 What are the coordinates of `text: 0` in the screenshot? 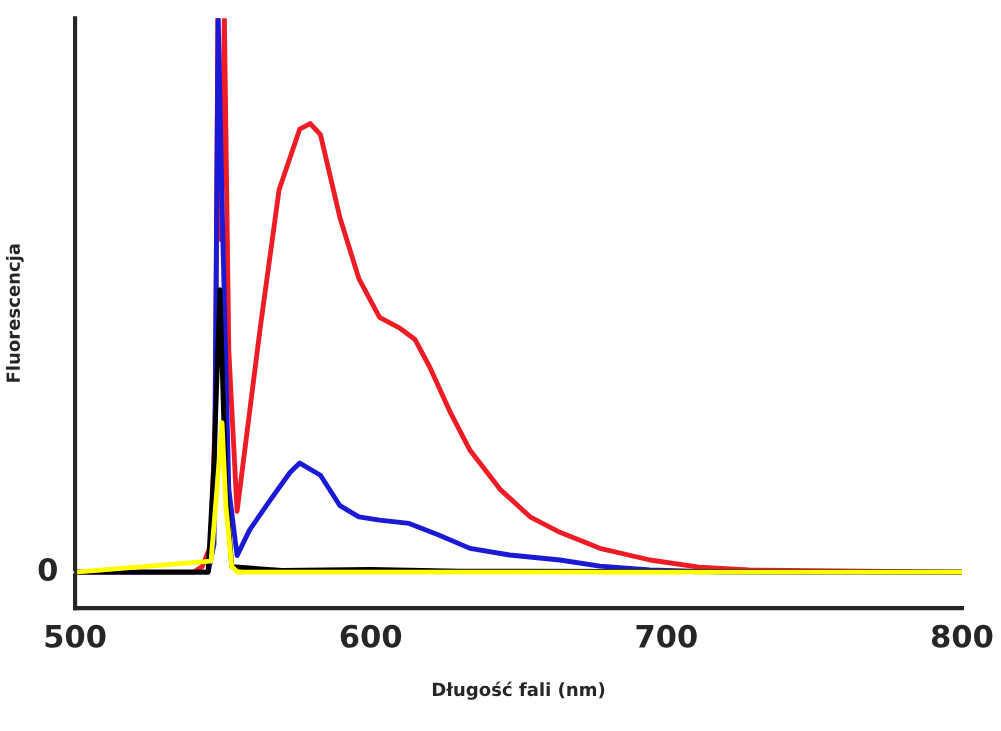 It's located at (47, 569).